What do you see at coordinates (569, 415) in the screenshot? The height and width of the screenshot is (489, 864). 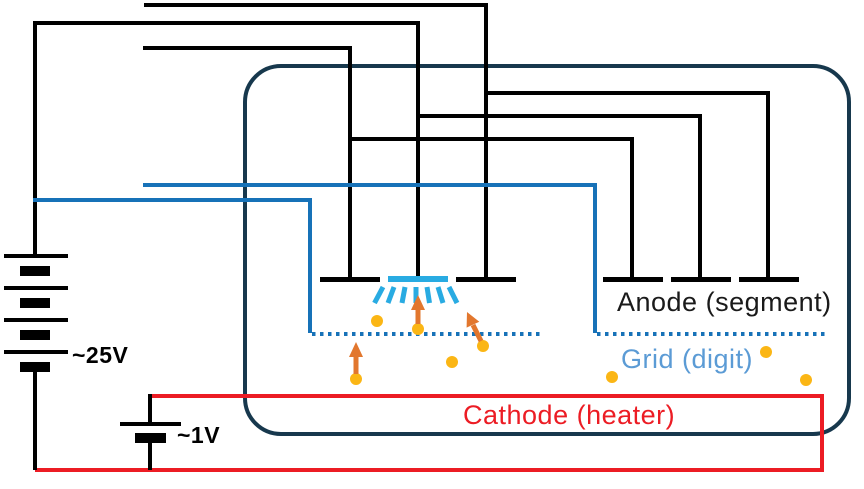 I see `cathode-label: Cathode (heater)` at bounding box center [569, 415].